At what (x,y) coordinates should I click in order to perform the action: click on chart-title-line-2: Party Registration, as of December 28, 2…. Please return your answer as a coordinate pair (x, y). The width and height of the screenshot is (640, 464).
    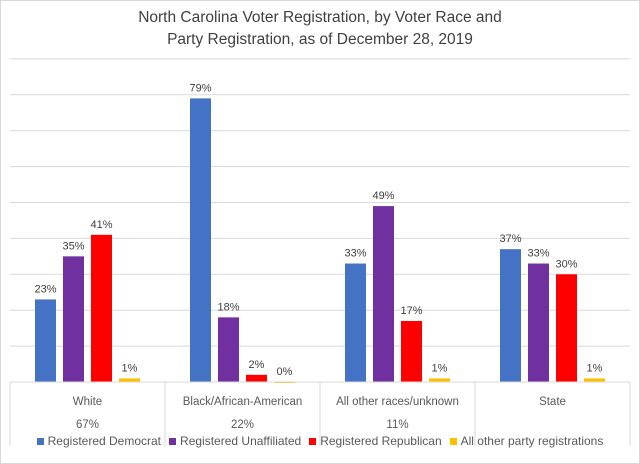
    Looking at the image, I should click on (320, 39).